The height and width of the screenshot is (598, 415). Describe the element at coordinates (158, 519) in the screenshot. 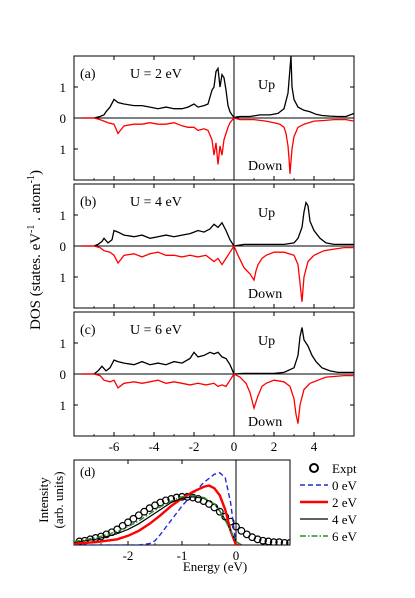

I see `series-6-eV` at that location.